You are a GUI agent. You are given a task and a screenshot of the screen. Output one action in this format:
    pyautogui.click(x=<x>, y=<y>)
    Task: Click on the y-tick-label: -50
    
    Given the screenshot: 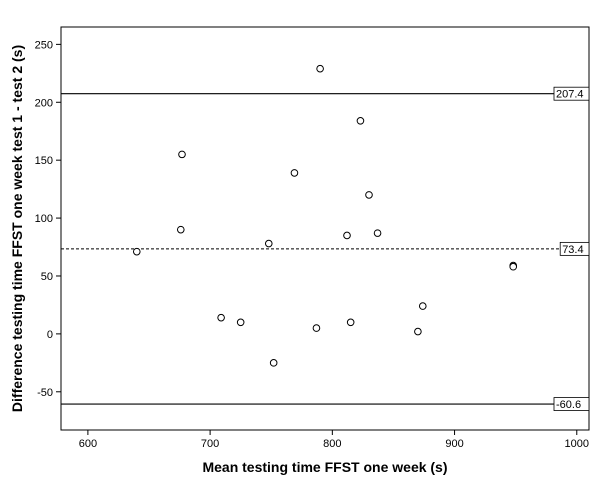 What is the action you would take?
    pyautogui.click(x=45, y=393)
    